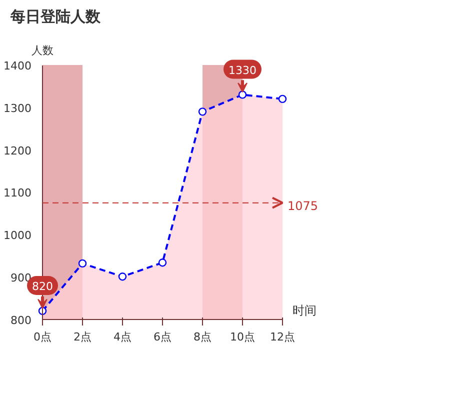  What do you see at coordinates (304, 310) in the screenshot?
I see `x-axis-title: 时间` at bounding box center [304, 310].